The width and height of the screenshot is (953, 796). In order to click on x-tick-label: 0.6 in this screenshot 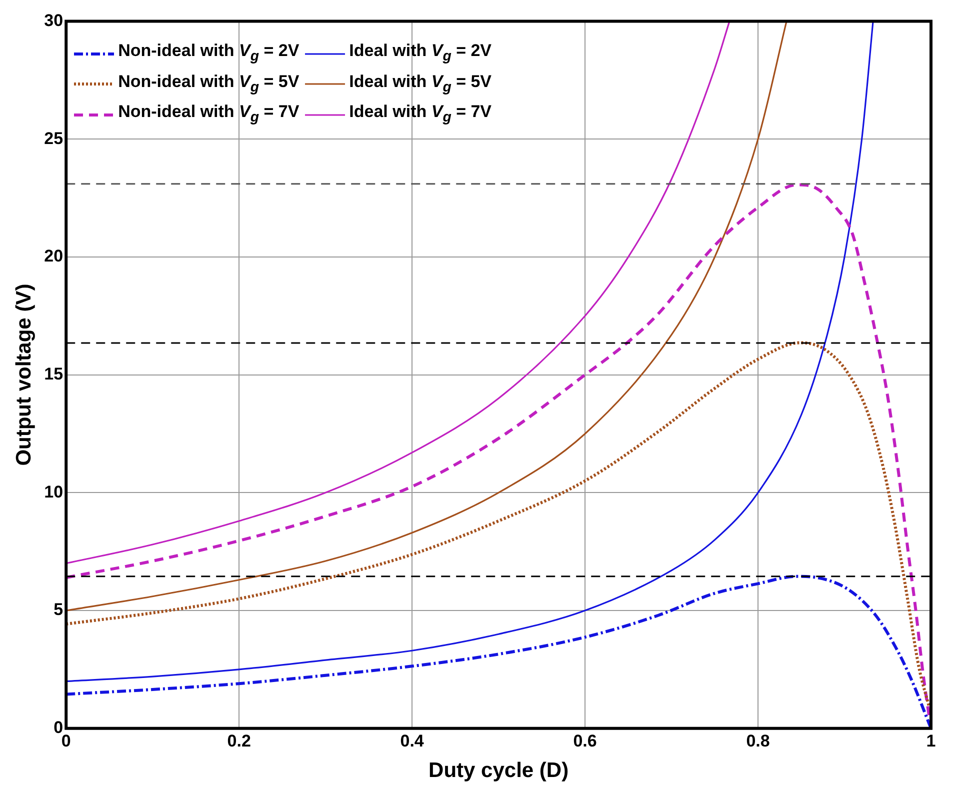, I will do `click(585, 740)`.